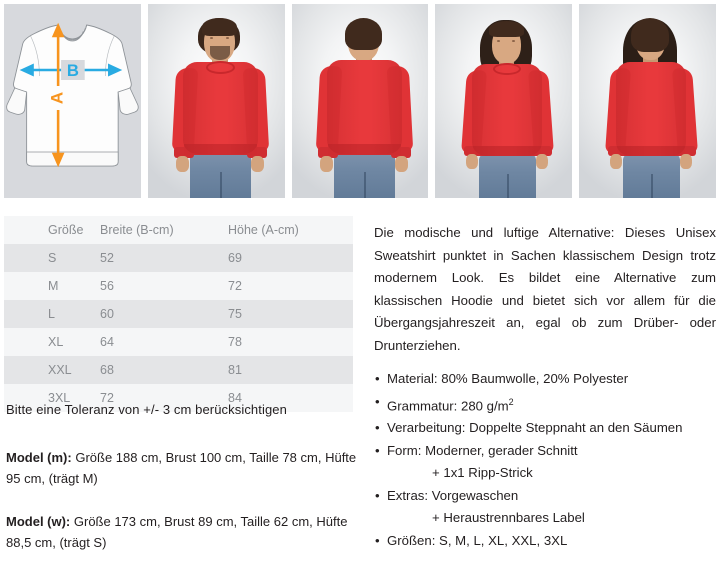 Image resolution: width=720 pixels, height=571 pixels. What do you see at coordinates (53, 286) in the screenshot?
I see `cell-size: M` at bounding box center [53, 286].